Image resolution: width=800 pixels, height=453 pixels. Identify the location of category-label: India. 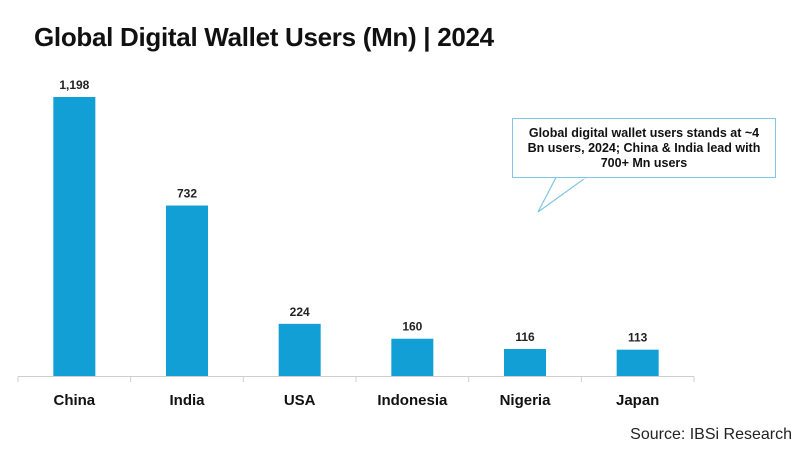
(187, 400).